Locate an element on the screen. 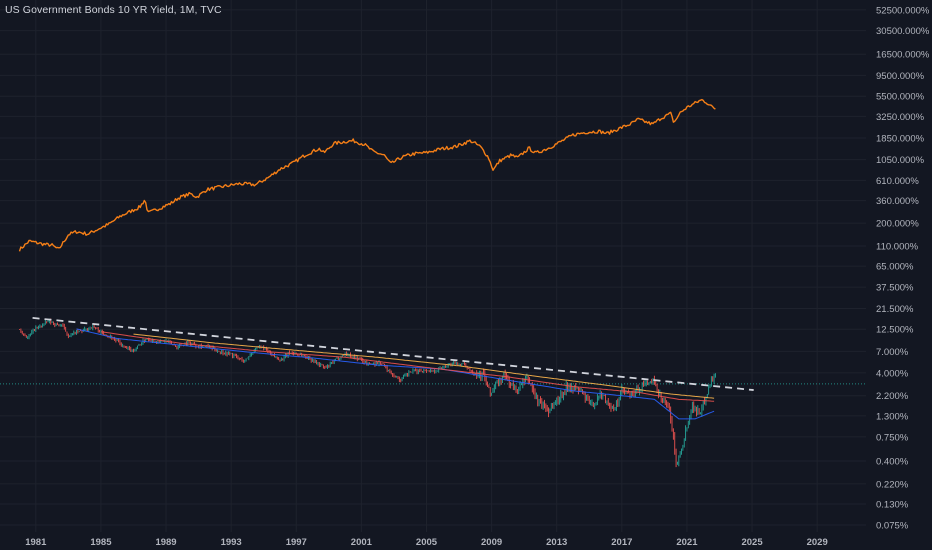 The width and height of the screenshot is (932, 550). y-tick-label: 7.000% is located at coordinates (892, 352).